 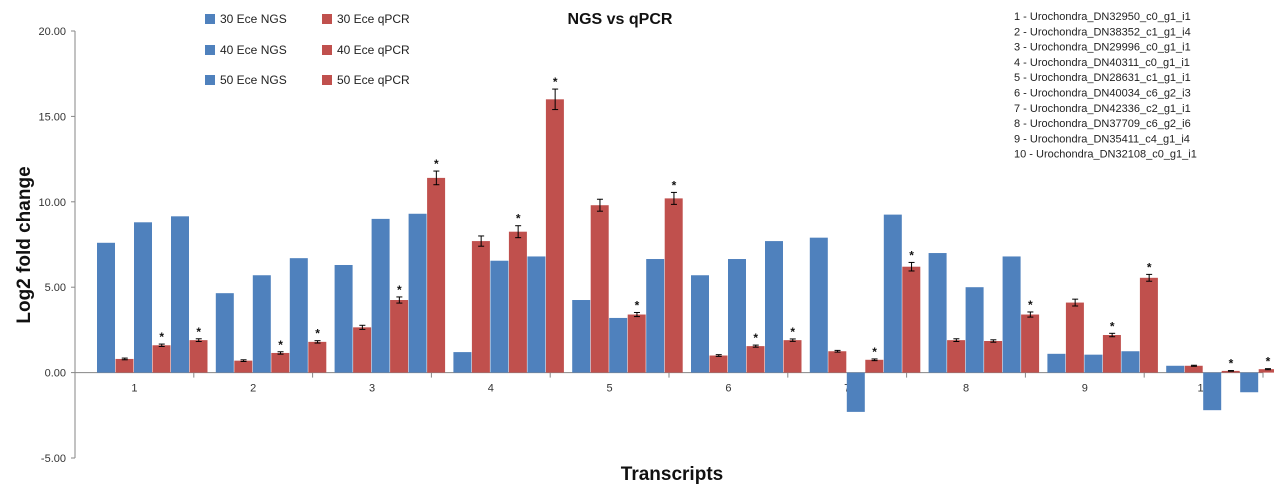 What do you see at coordinates (1102, 17) in the screenshot?
I see `transcript-key-entry: 1 - Urochondra_DN32950_c0_g1_i1` at bounding box center [1102, 17].